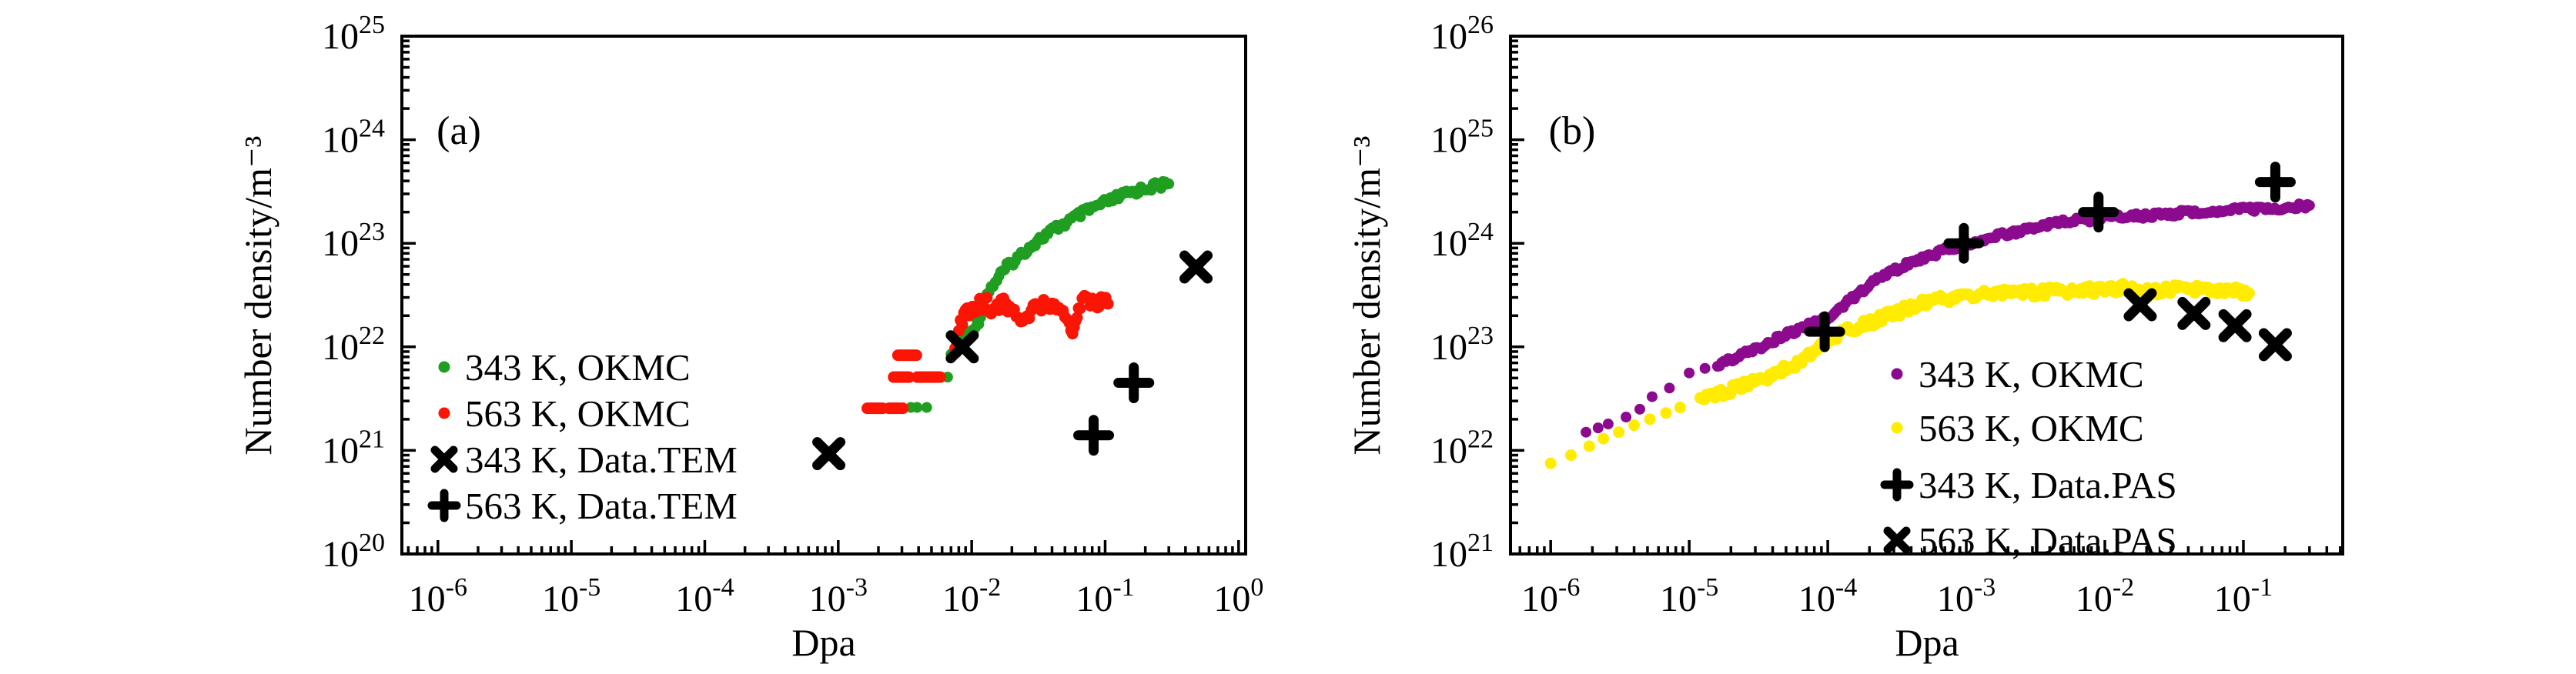 Image resolution: width=2576 pixels, height=674 pixels. Describe the element at coordinates (602, 460) in the screenshot. I see `panel-a-legend-label-2: 343 K, Data.TEM` at that location.